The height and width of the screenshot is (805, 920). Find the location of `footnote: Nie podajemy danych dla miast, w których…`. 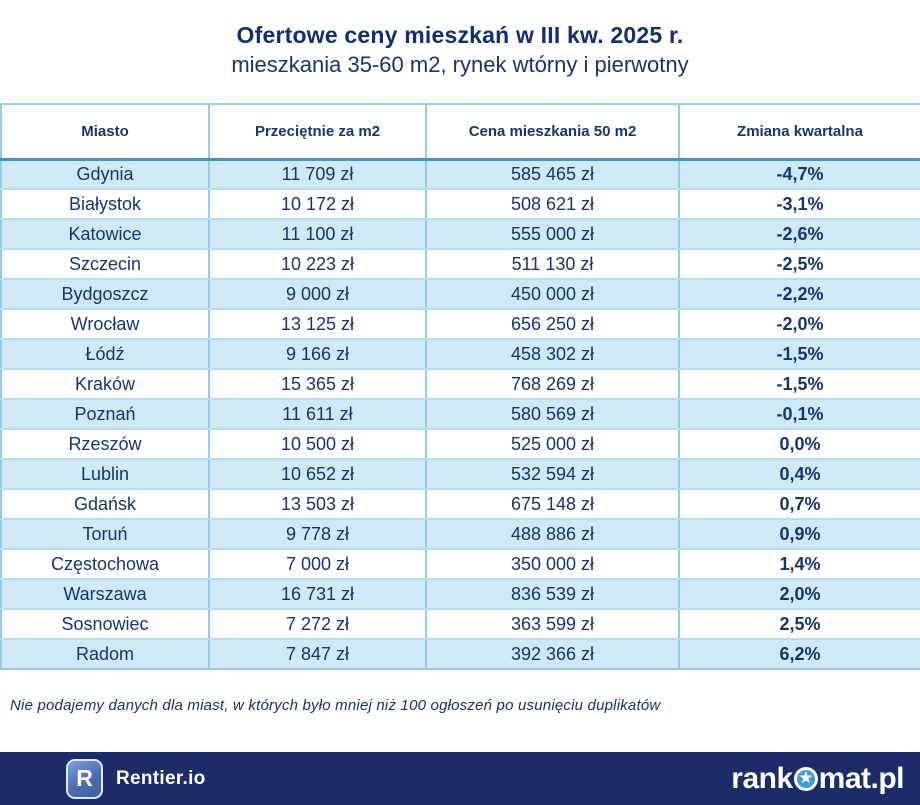

footnote: Nie podajemy danych dla miast, w których… is located at coordinates (335, 705).